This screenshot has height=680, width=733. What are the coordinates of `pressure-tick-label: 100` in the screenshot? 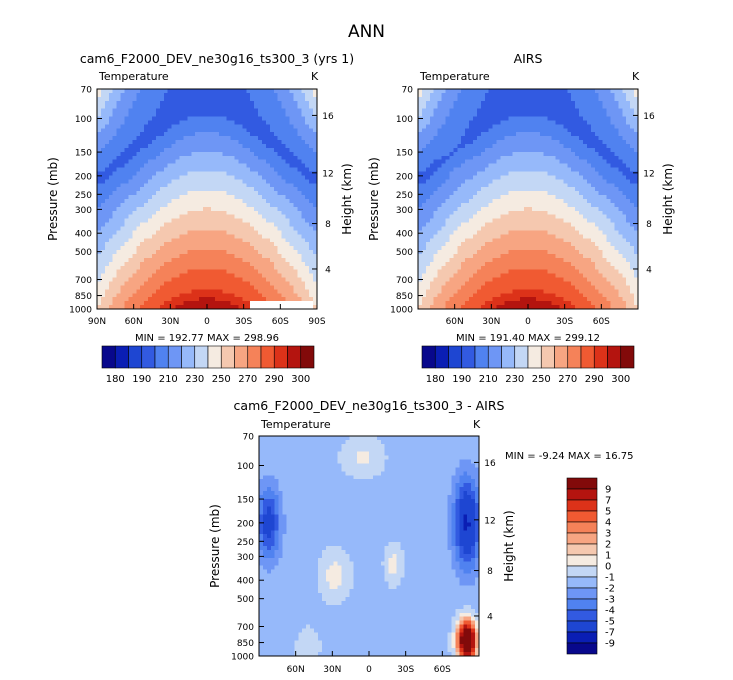 It's located at (83, 120).